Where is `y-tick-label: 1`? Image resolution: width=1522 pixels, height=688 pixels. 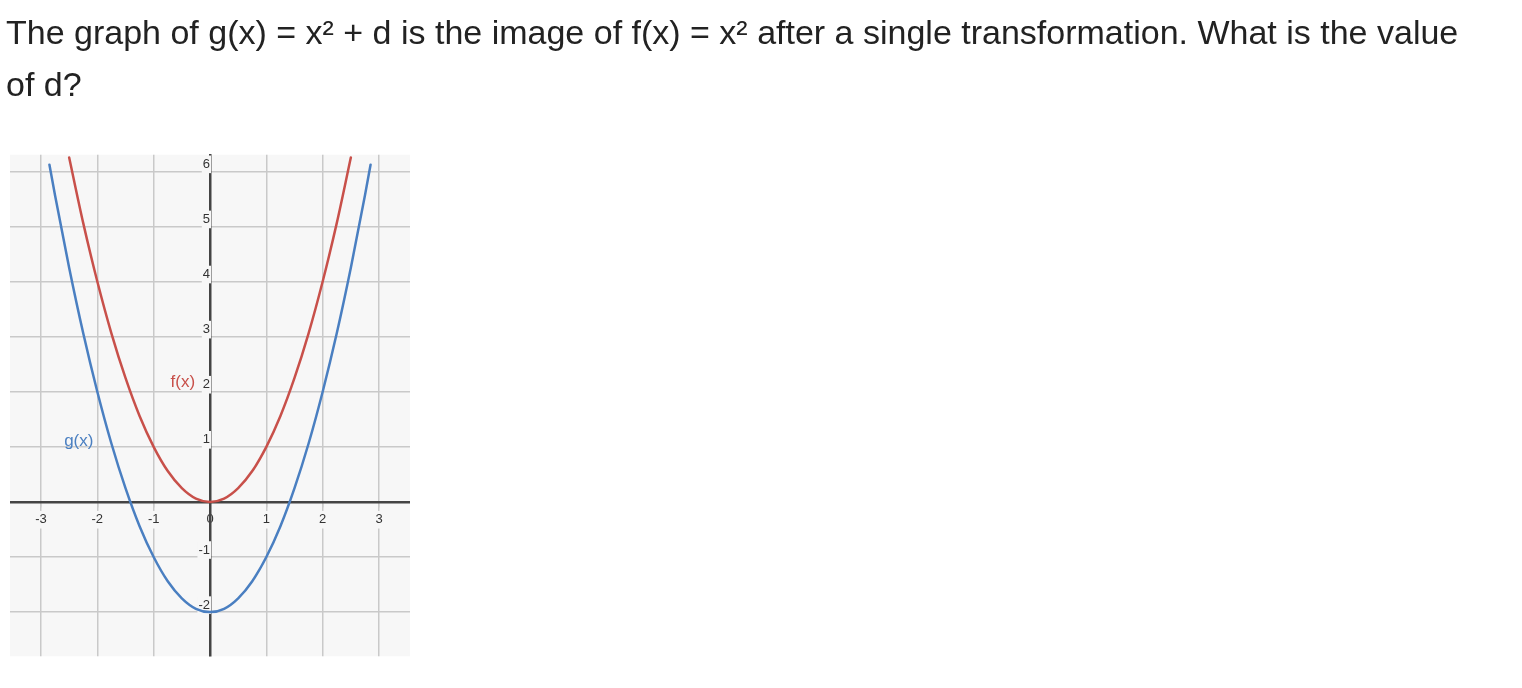
y-tick-label: 1 is located at coordinates (206, 439).